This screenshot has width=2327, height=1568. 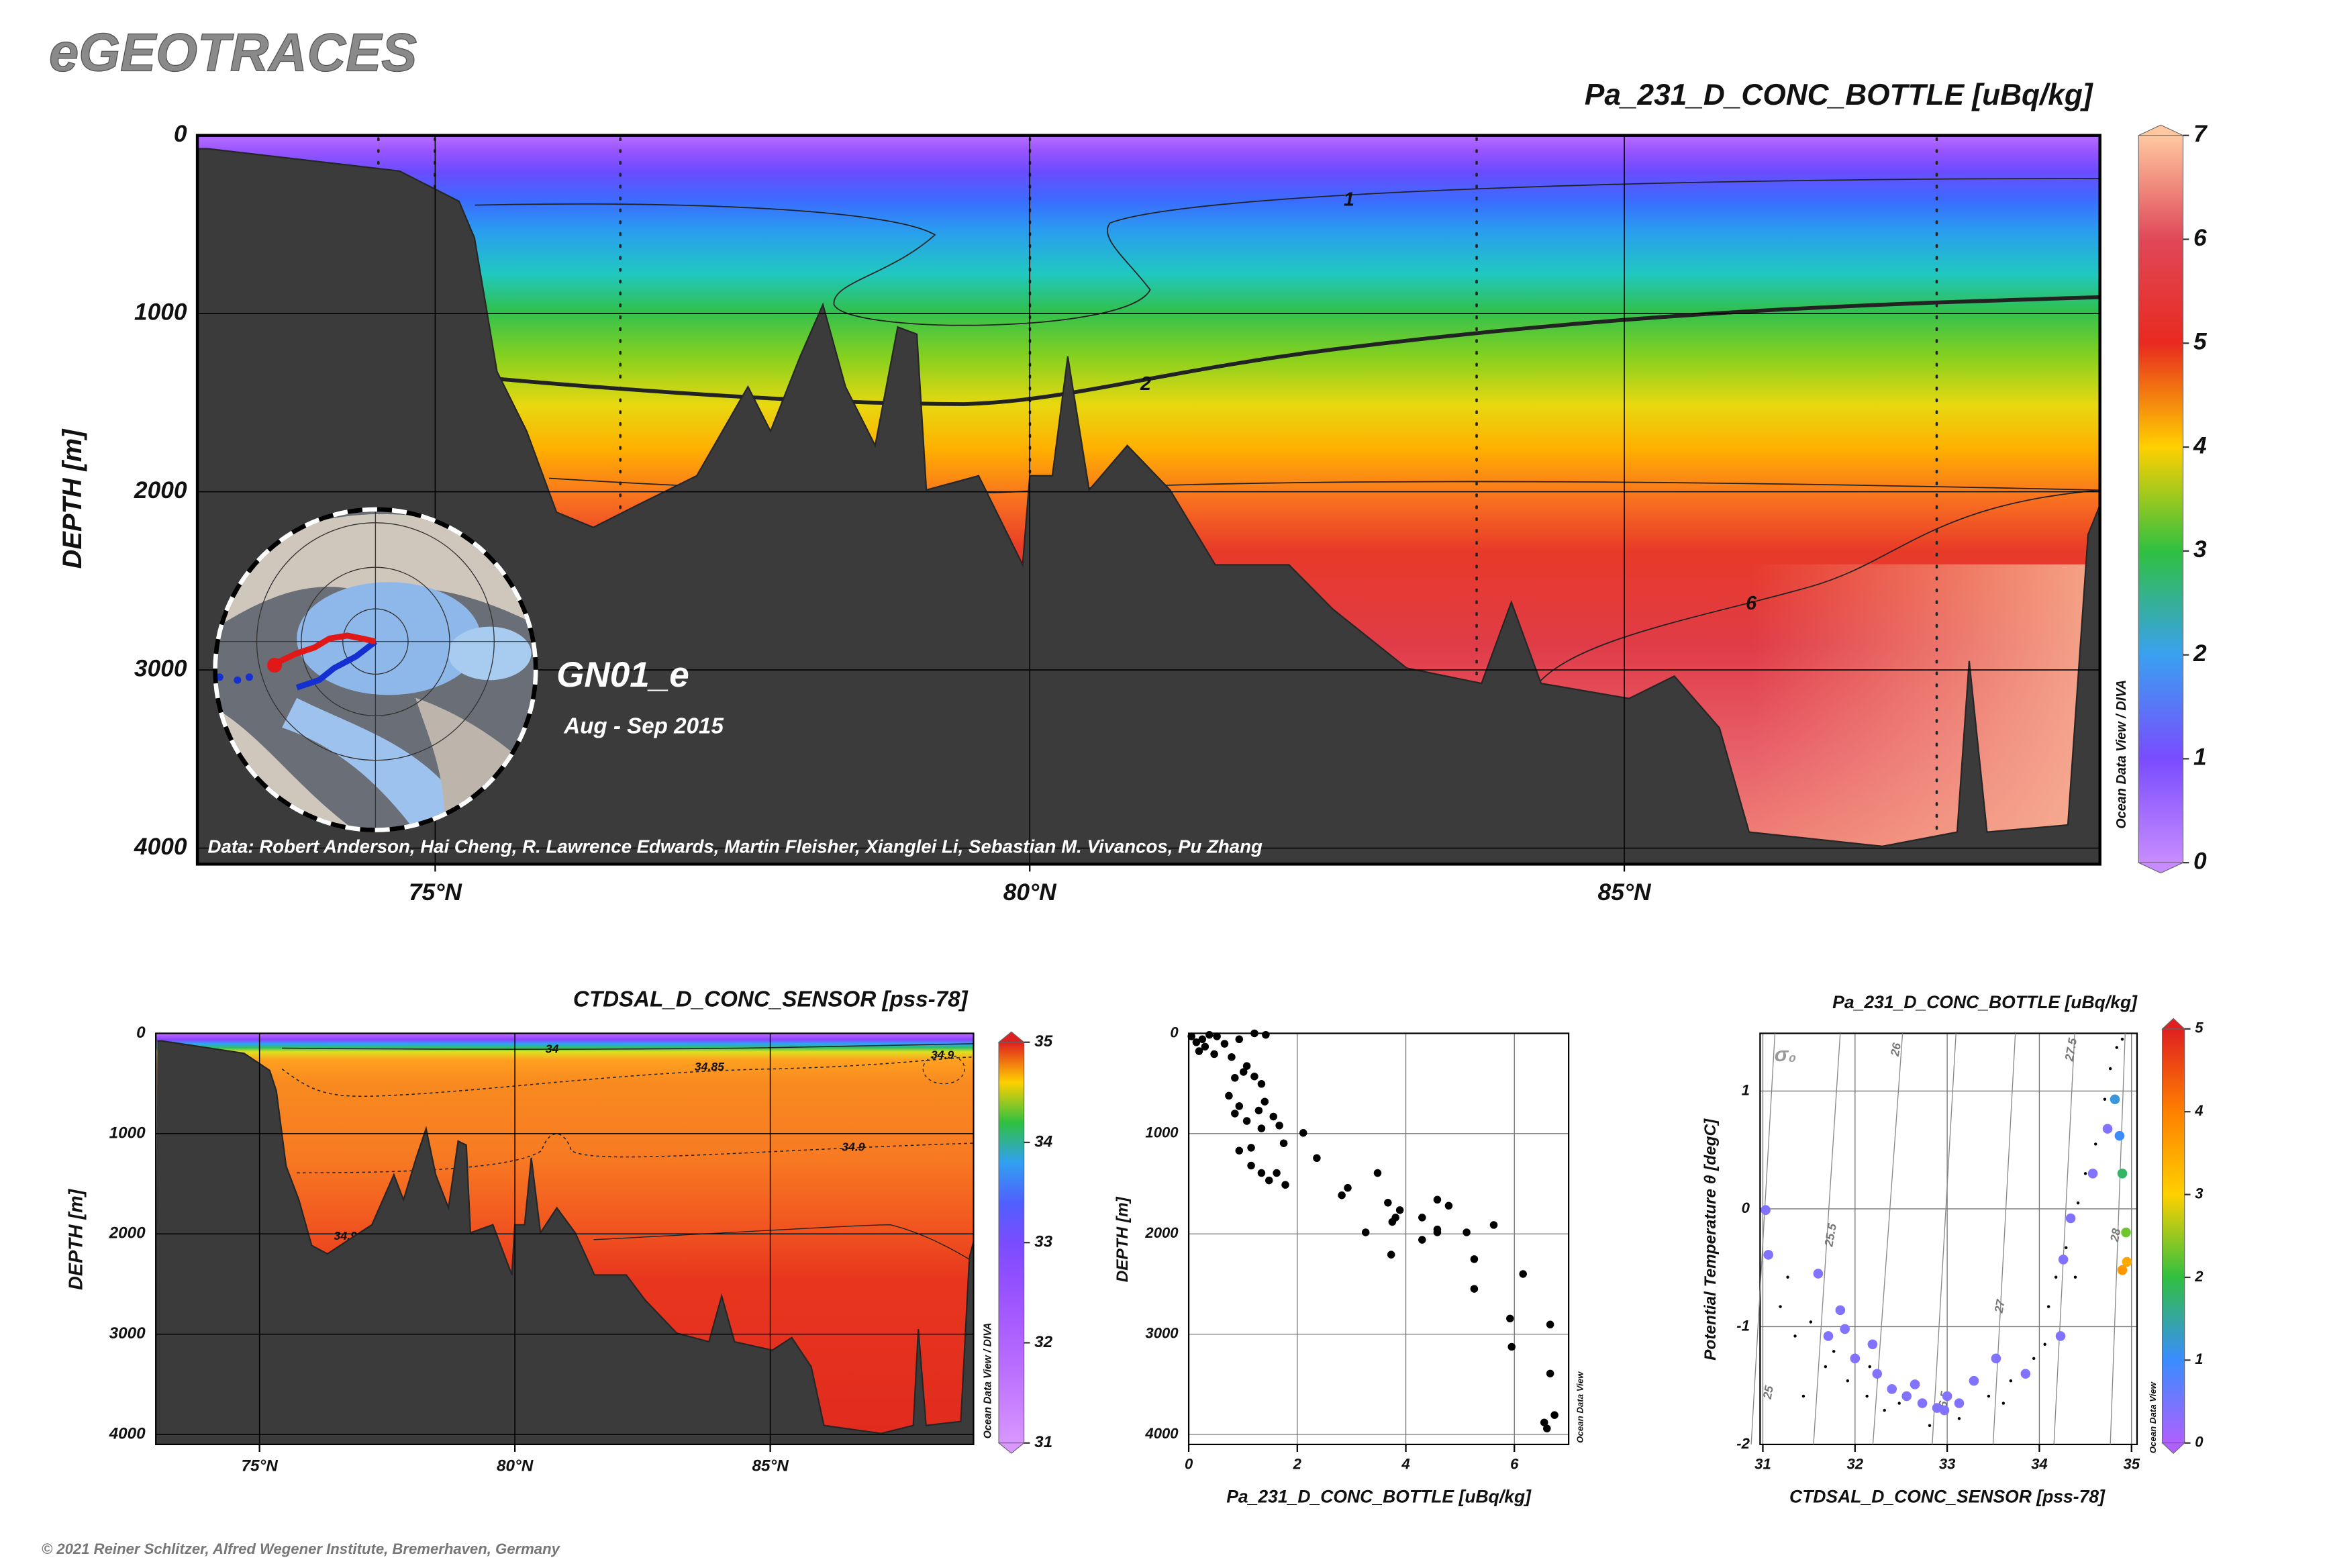 I want to click on map-border, so click(x=375, y=669).